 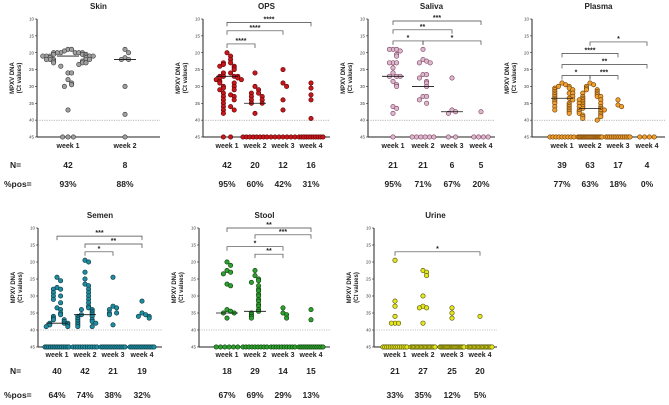 What do you see at coordinates (125, 165) in the screenshot?
I see `n-value: 8` at bounding box center [125, 165].